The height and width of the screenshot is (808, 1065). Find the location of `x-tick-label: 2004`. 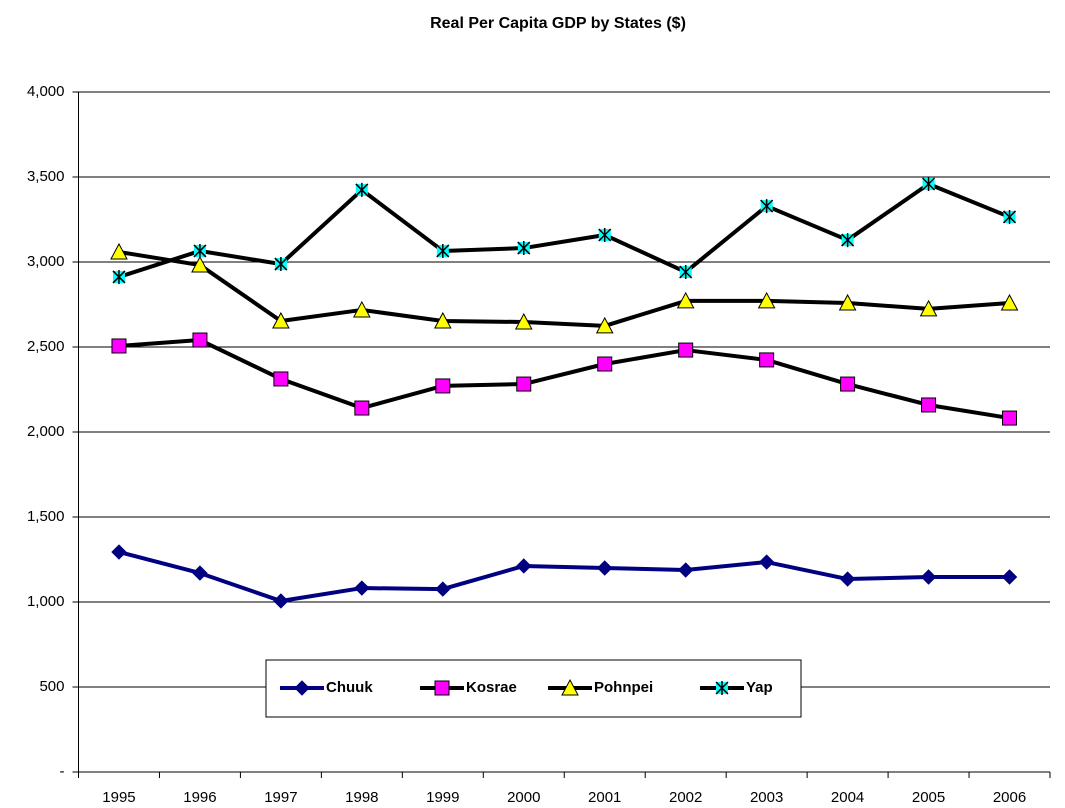

x-tick-label: 2004 is located at coordinates (847, 797).